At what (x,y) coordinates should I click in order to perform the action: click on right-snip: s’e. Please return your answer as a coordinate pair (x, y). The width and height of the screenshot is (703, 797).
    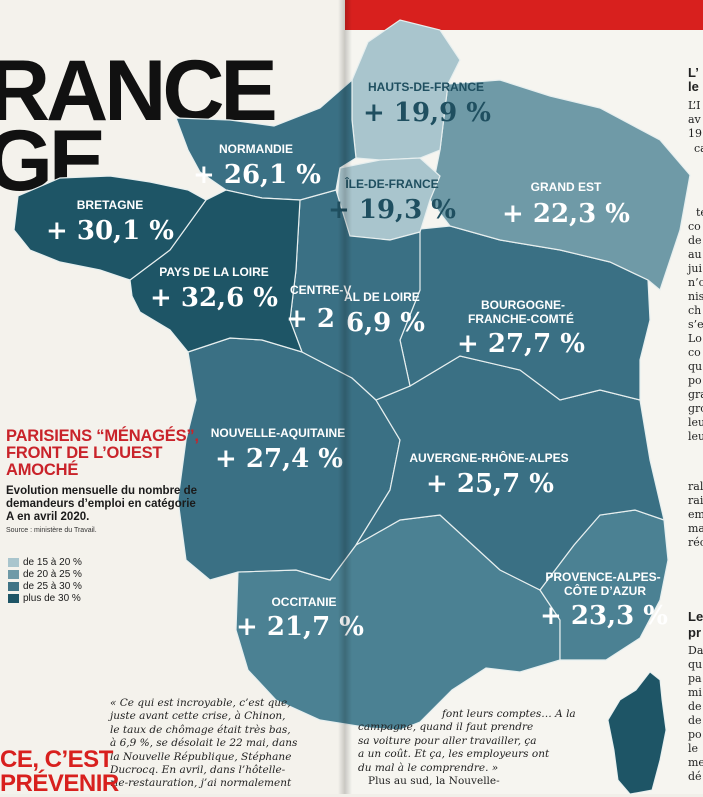
    Looking at the image, I should click on (695, 324).